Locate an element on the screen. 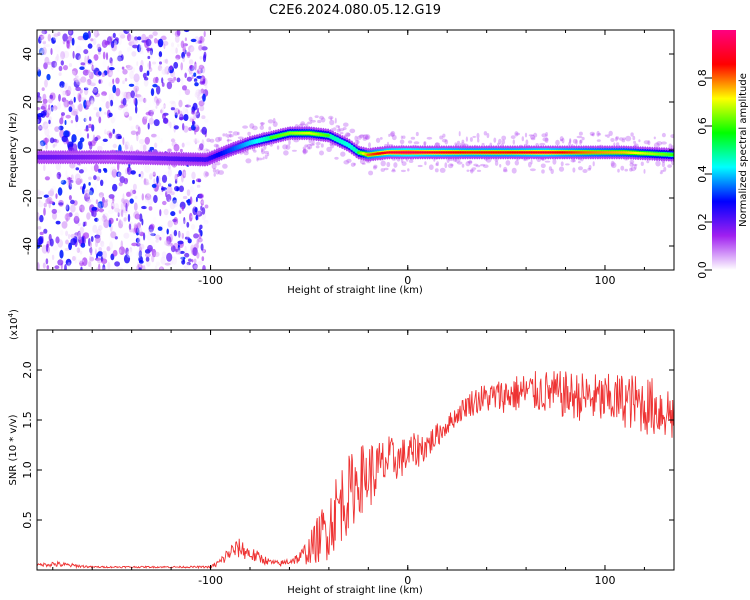 The width and height of the screenshot is (750, 600). colorbar-tick-label: 0.8 is located at coordinates (702, 78).